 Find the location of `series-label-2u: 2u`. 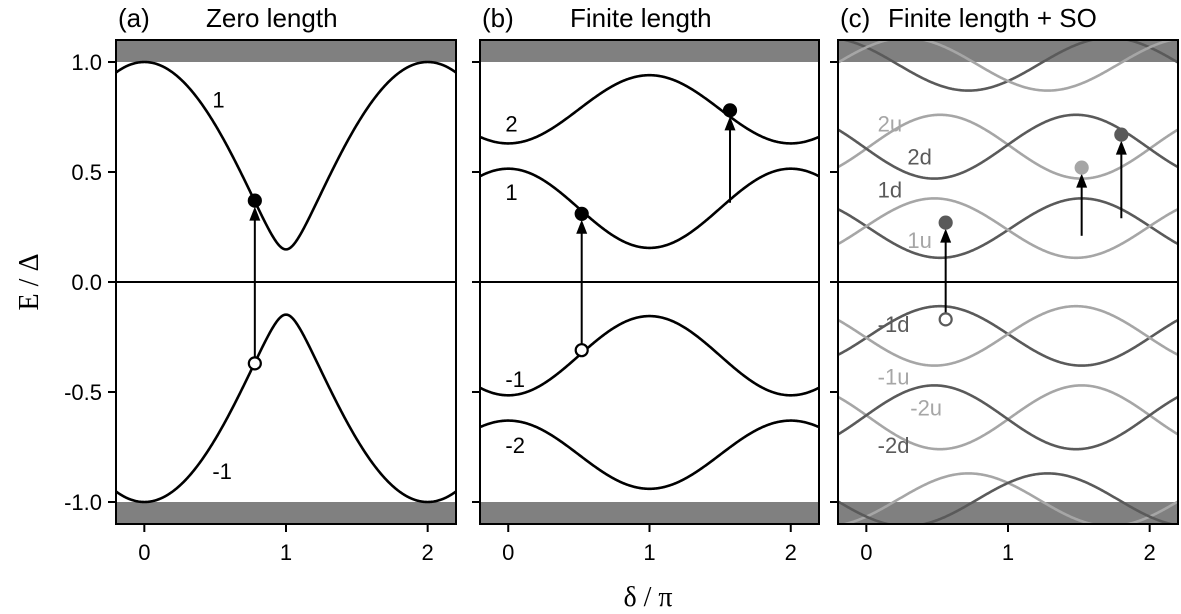

series-label-2u: 2u is located at coordinates (890, 124).